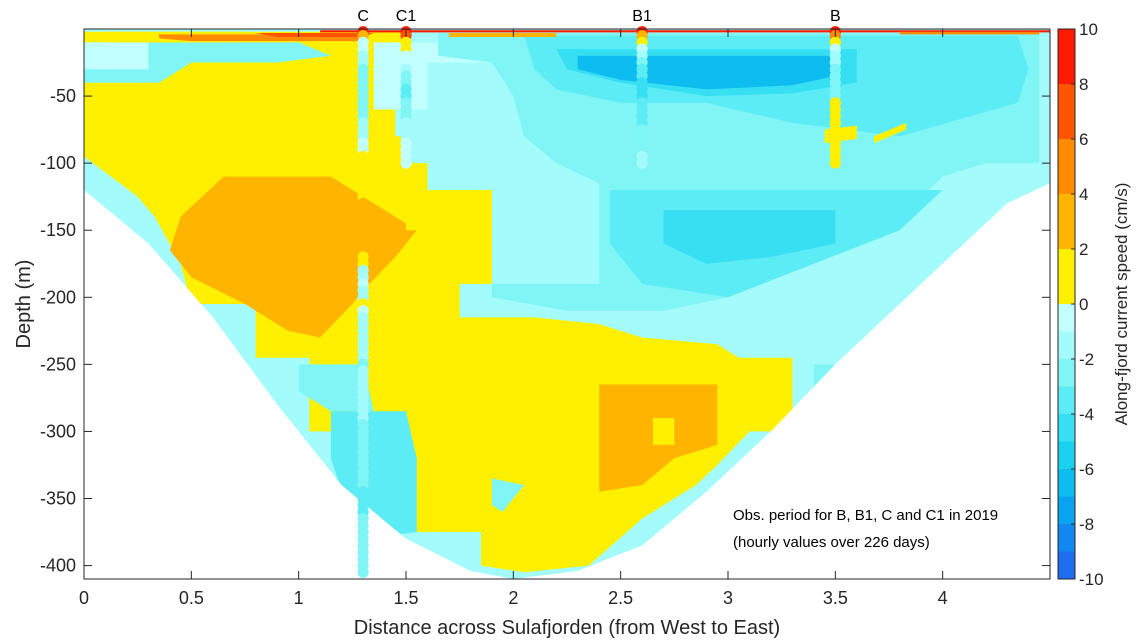 The height and width of the screenshot is (641, 1136). What do you see at coordinates (406, 16) in the screenshot?
I see `mooring-label-c1: C1` at bounding box center [406, 16].